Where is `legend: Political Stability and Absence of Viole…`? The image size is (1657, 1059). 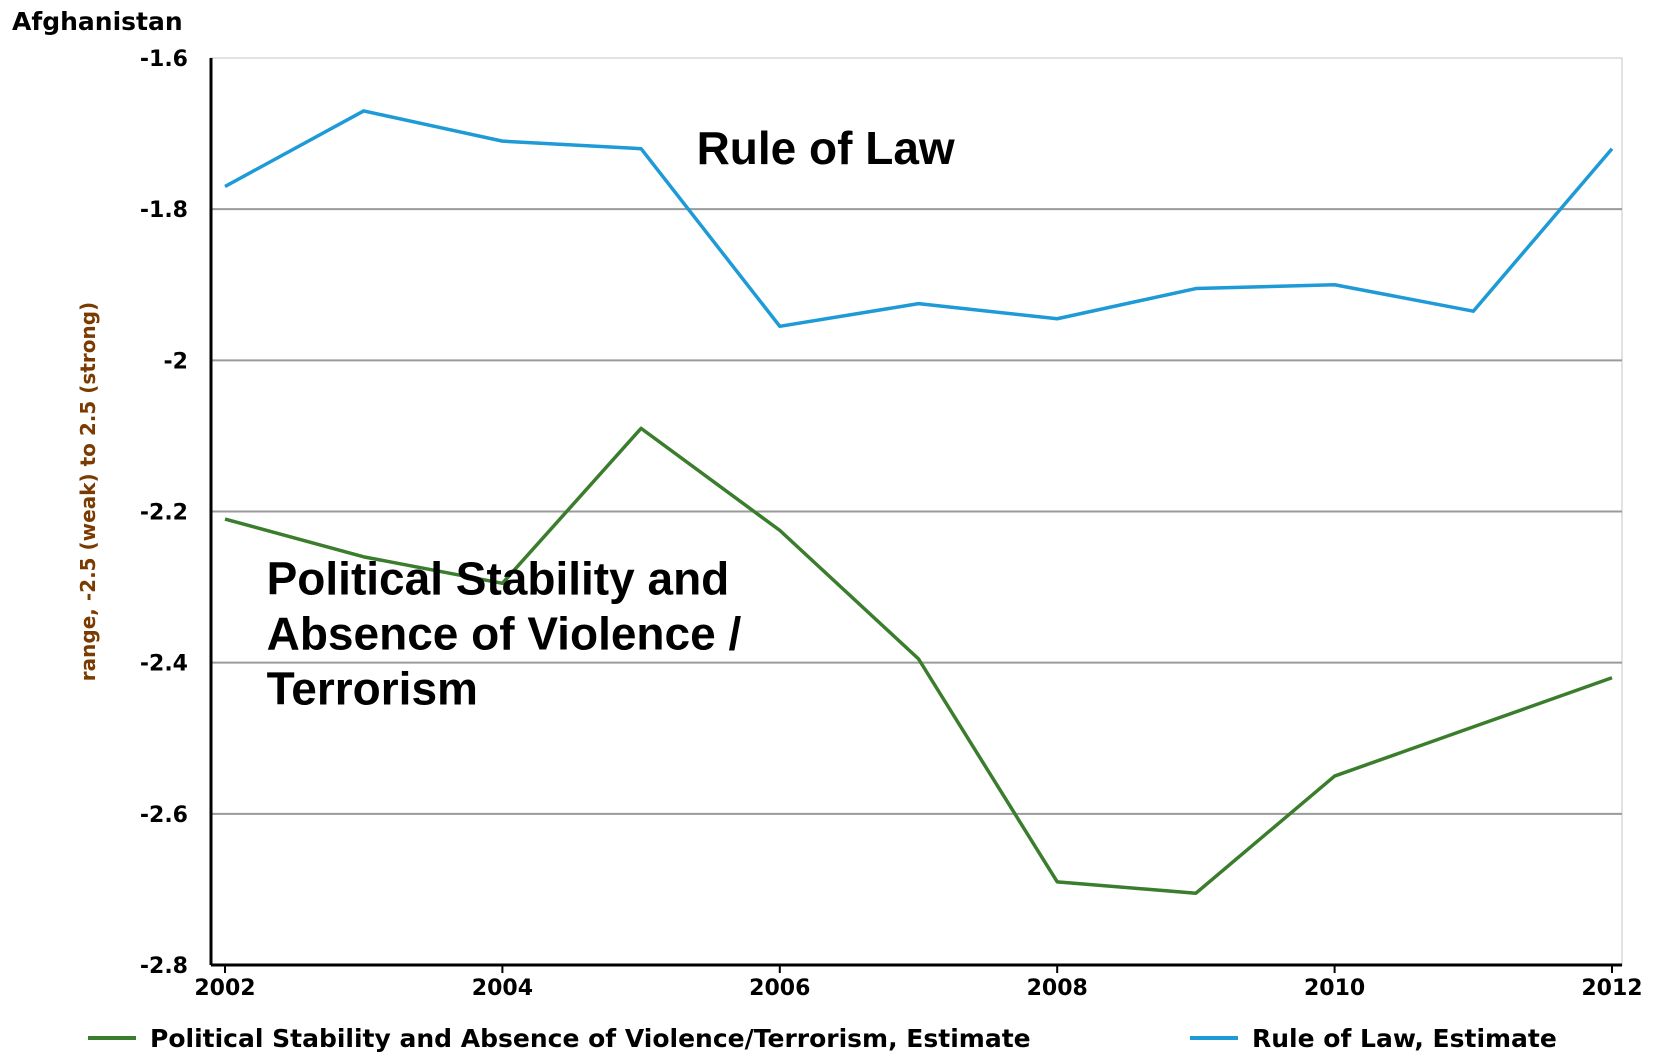 legend: Political Stability and Absence of Viole… is located at coordinates (822, 1038).